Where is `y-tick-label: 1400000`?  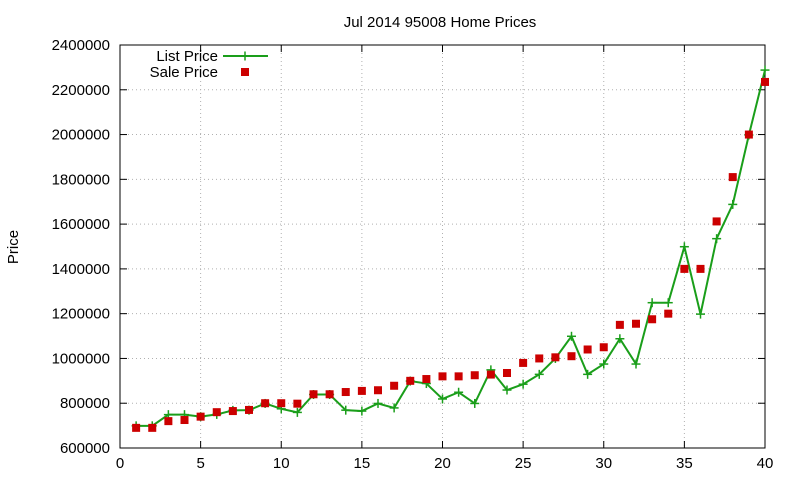 y-tick-label: 1400000 is located at coordinates (81, 269).